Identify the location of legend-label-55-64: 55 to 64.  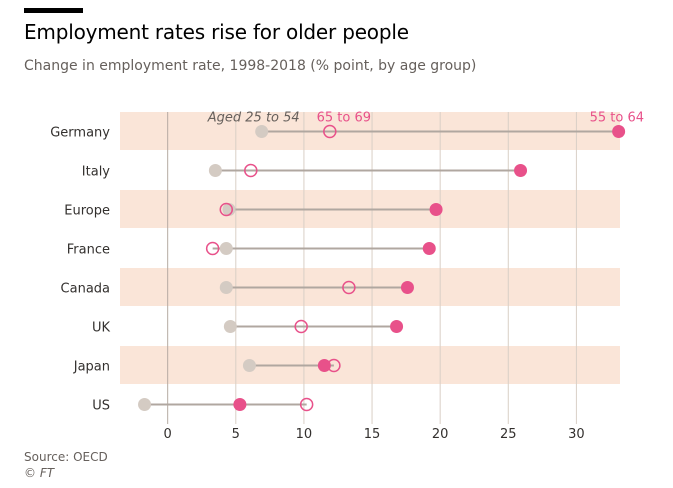
(617, 118).